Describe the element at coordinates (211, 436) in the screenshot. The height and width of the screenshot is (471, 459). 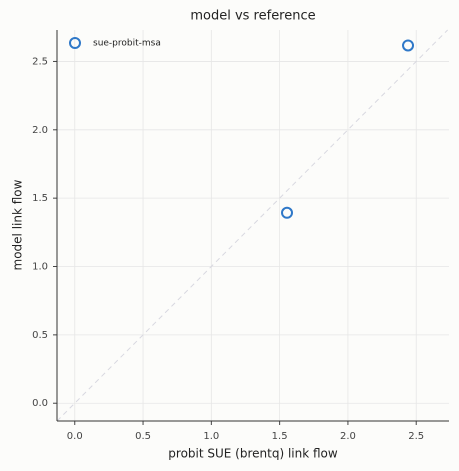
I see `x-tick-label: 1.0` at that location.